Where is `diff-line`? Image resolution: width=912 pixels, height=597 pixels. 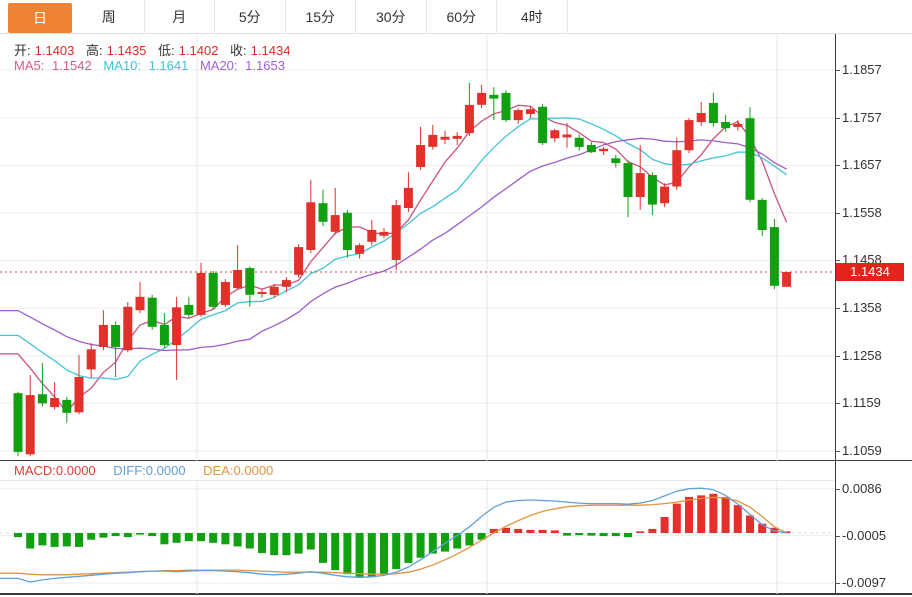 diff-line is located at coordinates (393, 535).